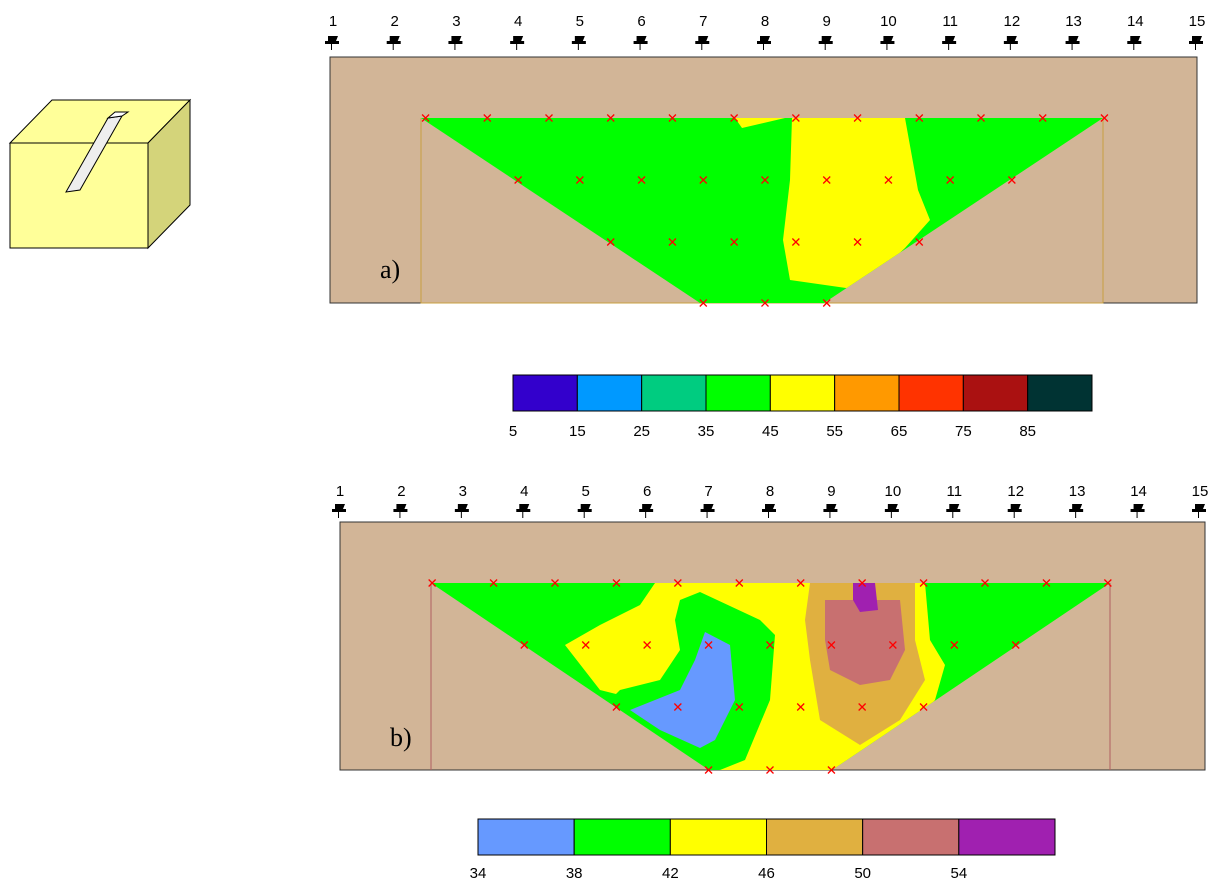 The width and height of the screenshot is (1216, 885). I want to click on colorbar-label: 15, so click(577, 431).